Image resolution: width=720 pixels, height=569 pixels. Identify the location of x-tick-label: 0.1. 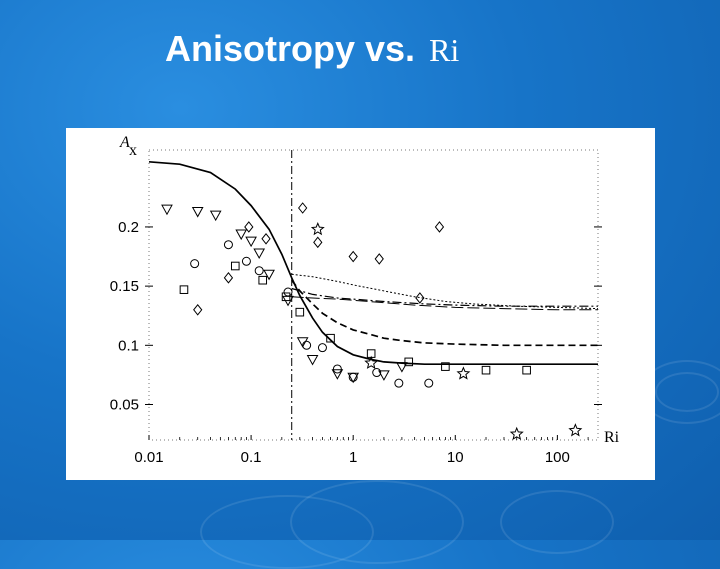
(251, 457).